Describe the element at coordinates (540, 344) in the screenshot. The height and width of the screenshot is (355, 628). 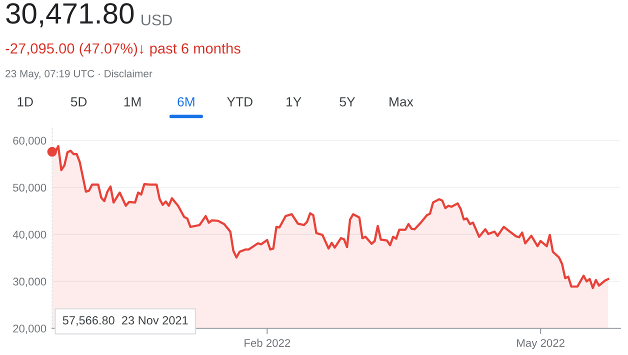
I see `x-tick-label: May 2022` at that location.